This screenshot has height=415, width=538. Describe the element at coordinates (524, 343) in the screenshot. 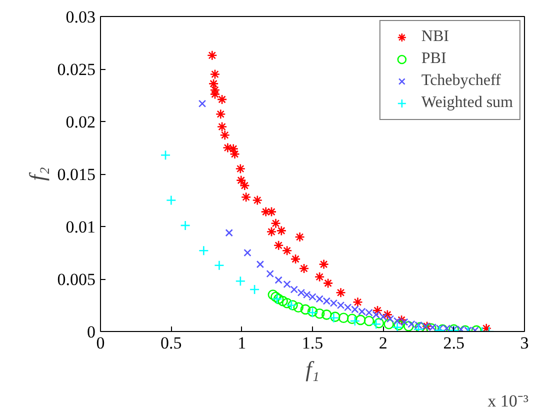

I see `x-tick-label: 3` at that location.